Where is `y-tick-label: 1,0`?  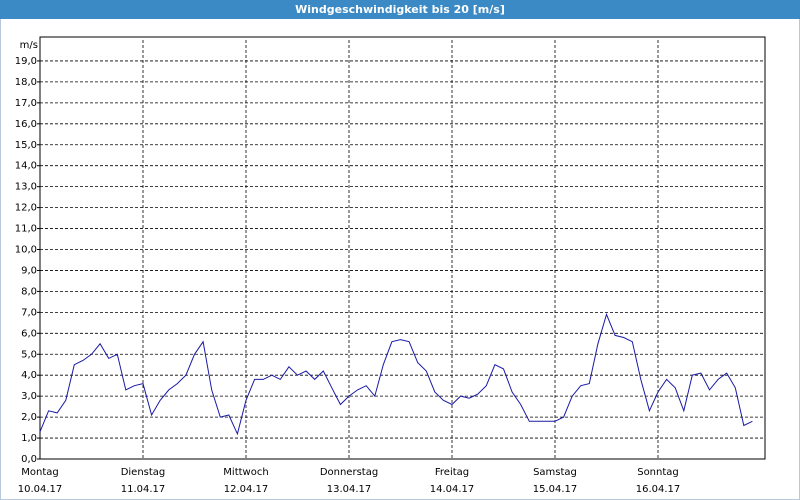 y-tick-label: 1,0 is located at coordinates (29, 438).